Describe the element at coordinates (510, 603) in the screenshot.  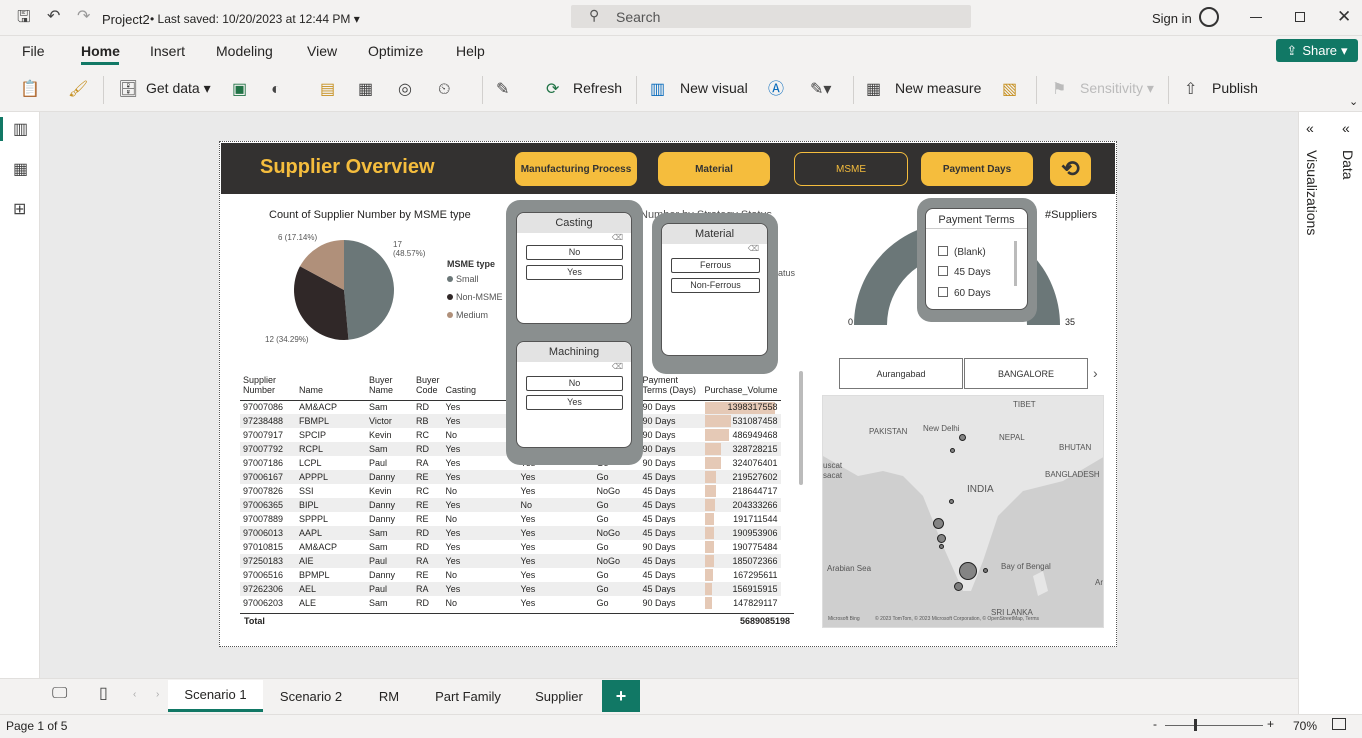
I see `table-row: 97006203 ALE Sam RD No Yes Go 90 Days 147829117` at that location.